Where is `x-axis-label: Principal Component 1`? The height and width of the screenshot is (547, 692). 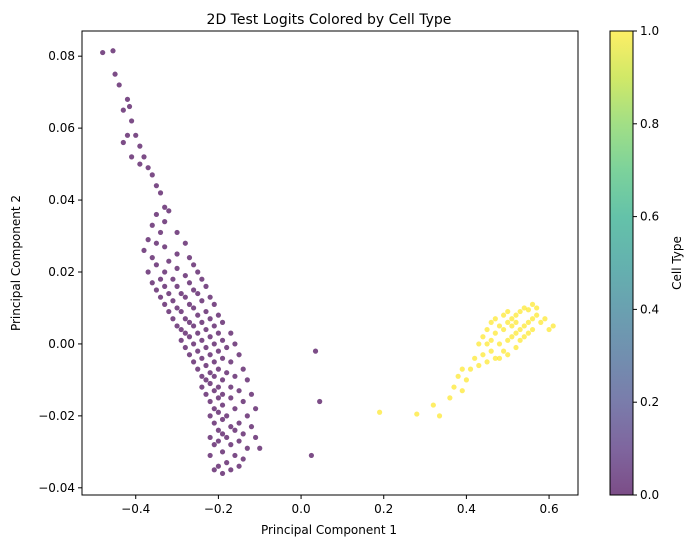
x-axis-label: Principal Component 1 is located at coordinates (329, 530).